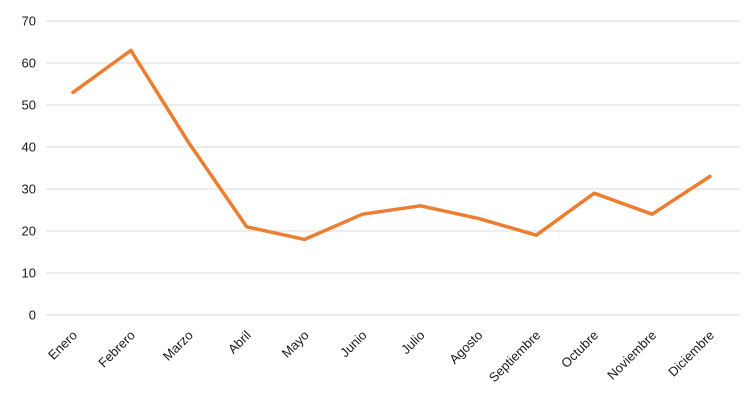 The height and width of the screenshot is (400, 750). Describe the element at coordinates (353, 344) in the screenshot. I see `x-tick-label: Junio` at that location.